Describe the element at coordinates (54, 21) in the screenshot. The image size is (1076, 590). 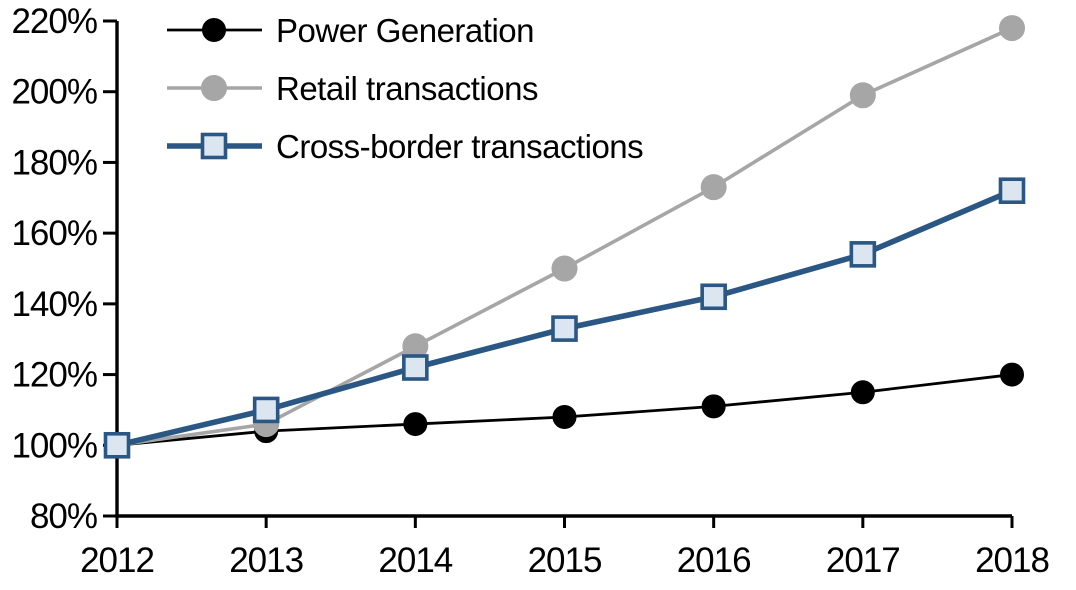
I see `y-axis-tick-label: 220%` at that location.